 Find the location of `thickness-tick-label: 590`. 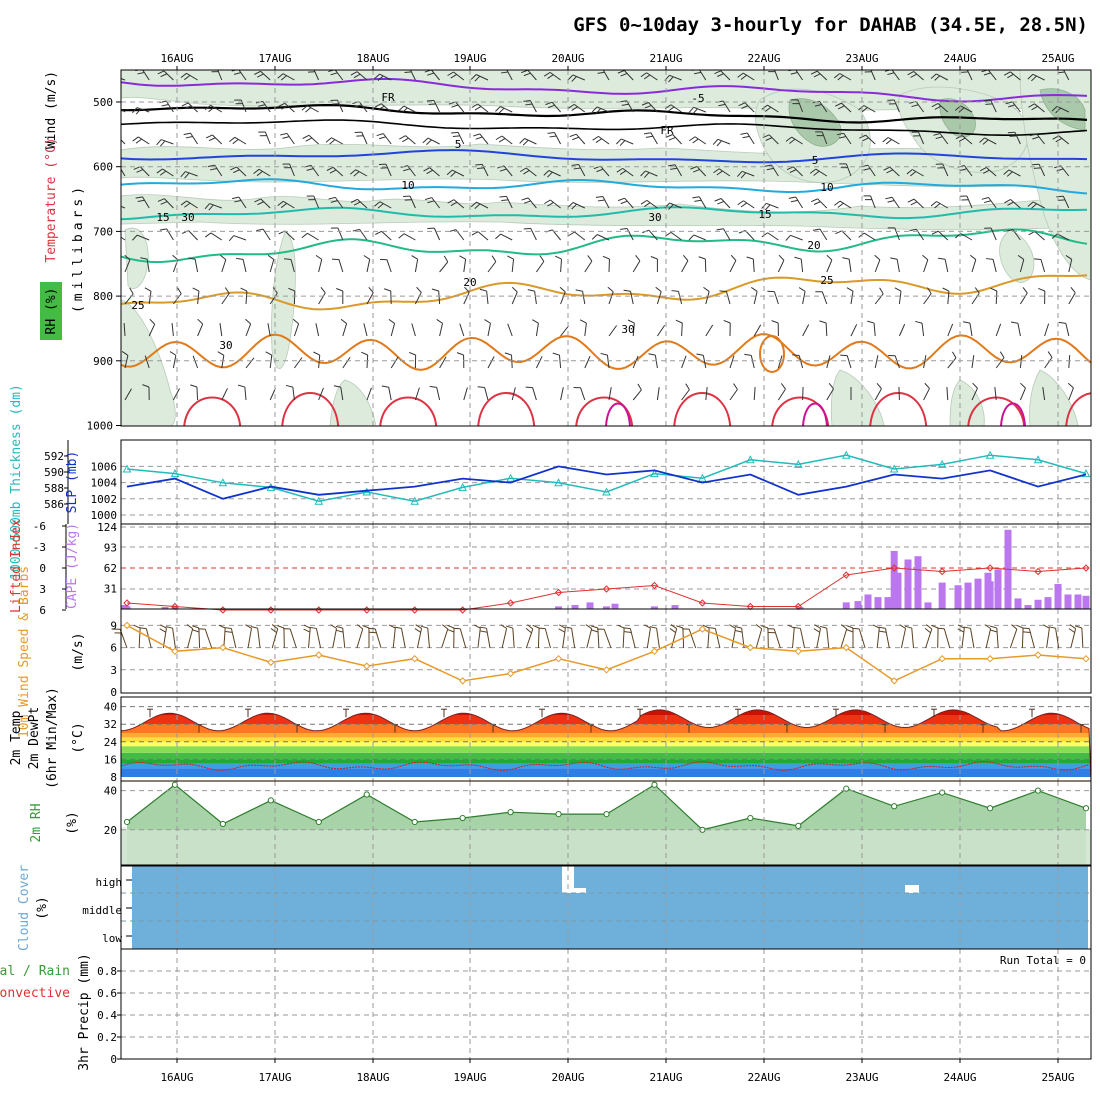

thickness-tick-label: 590 is located at coordinates (54, 472).